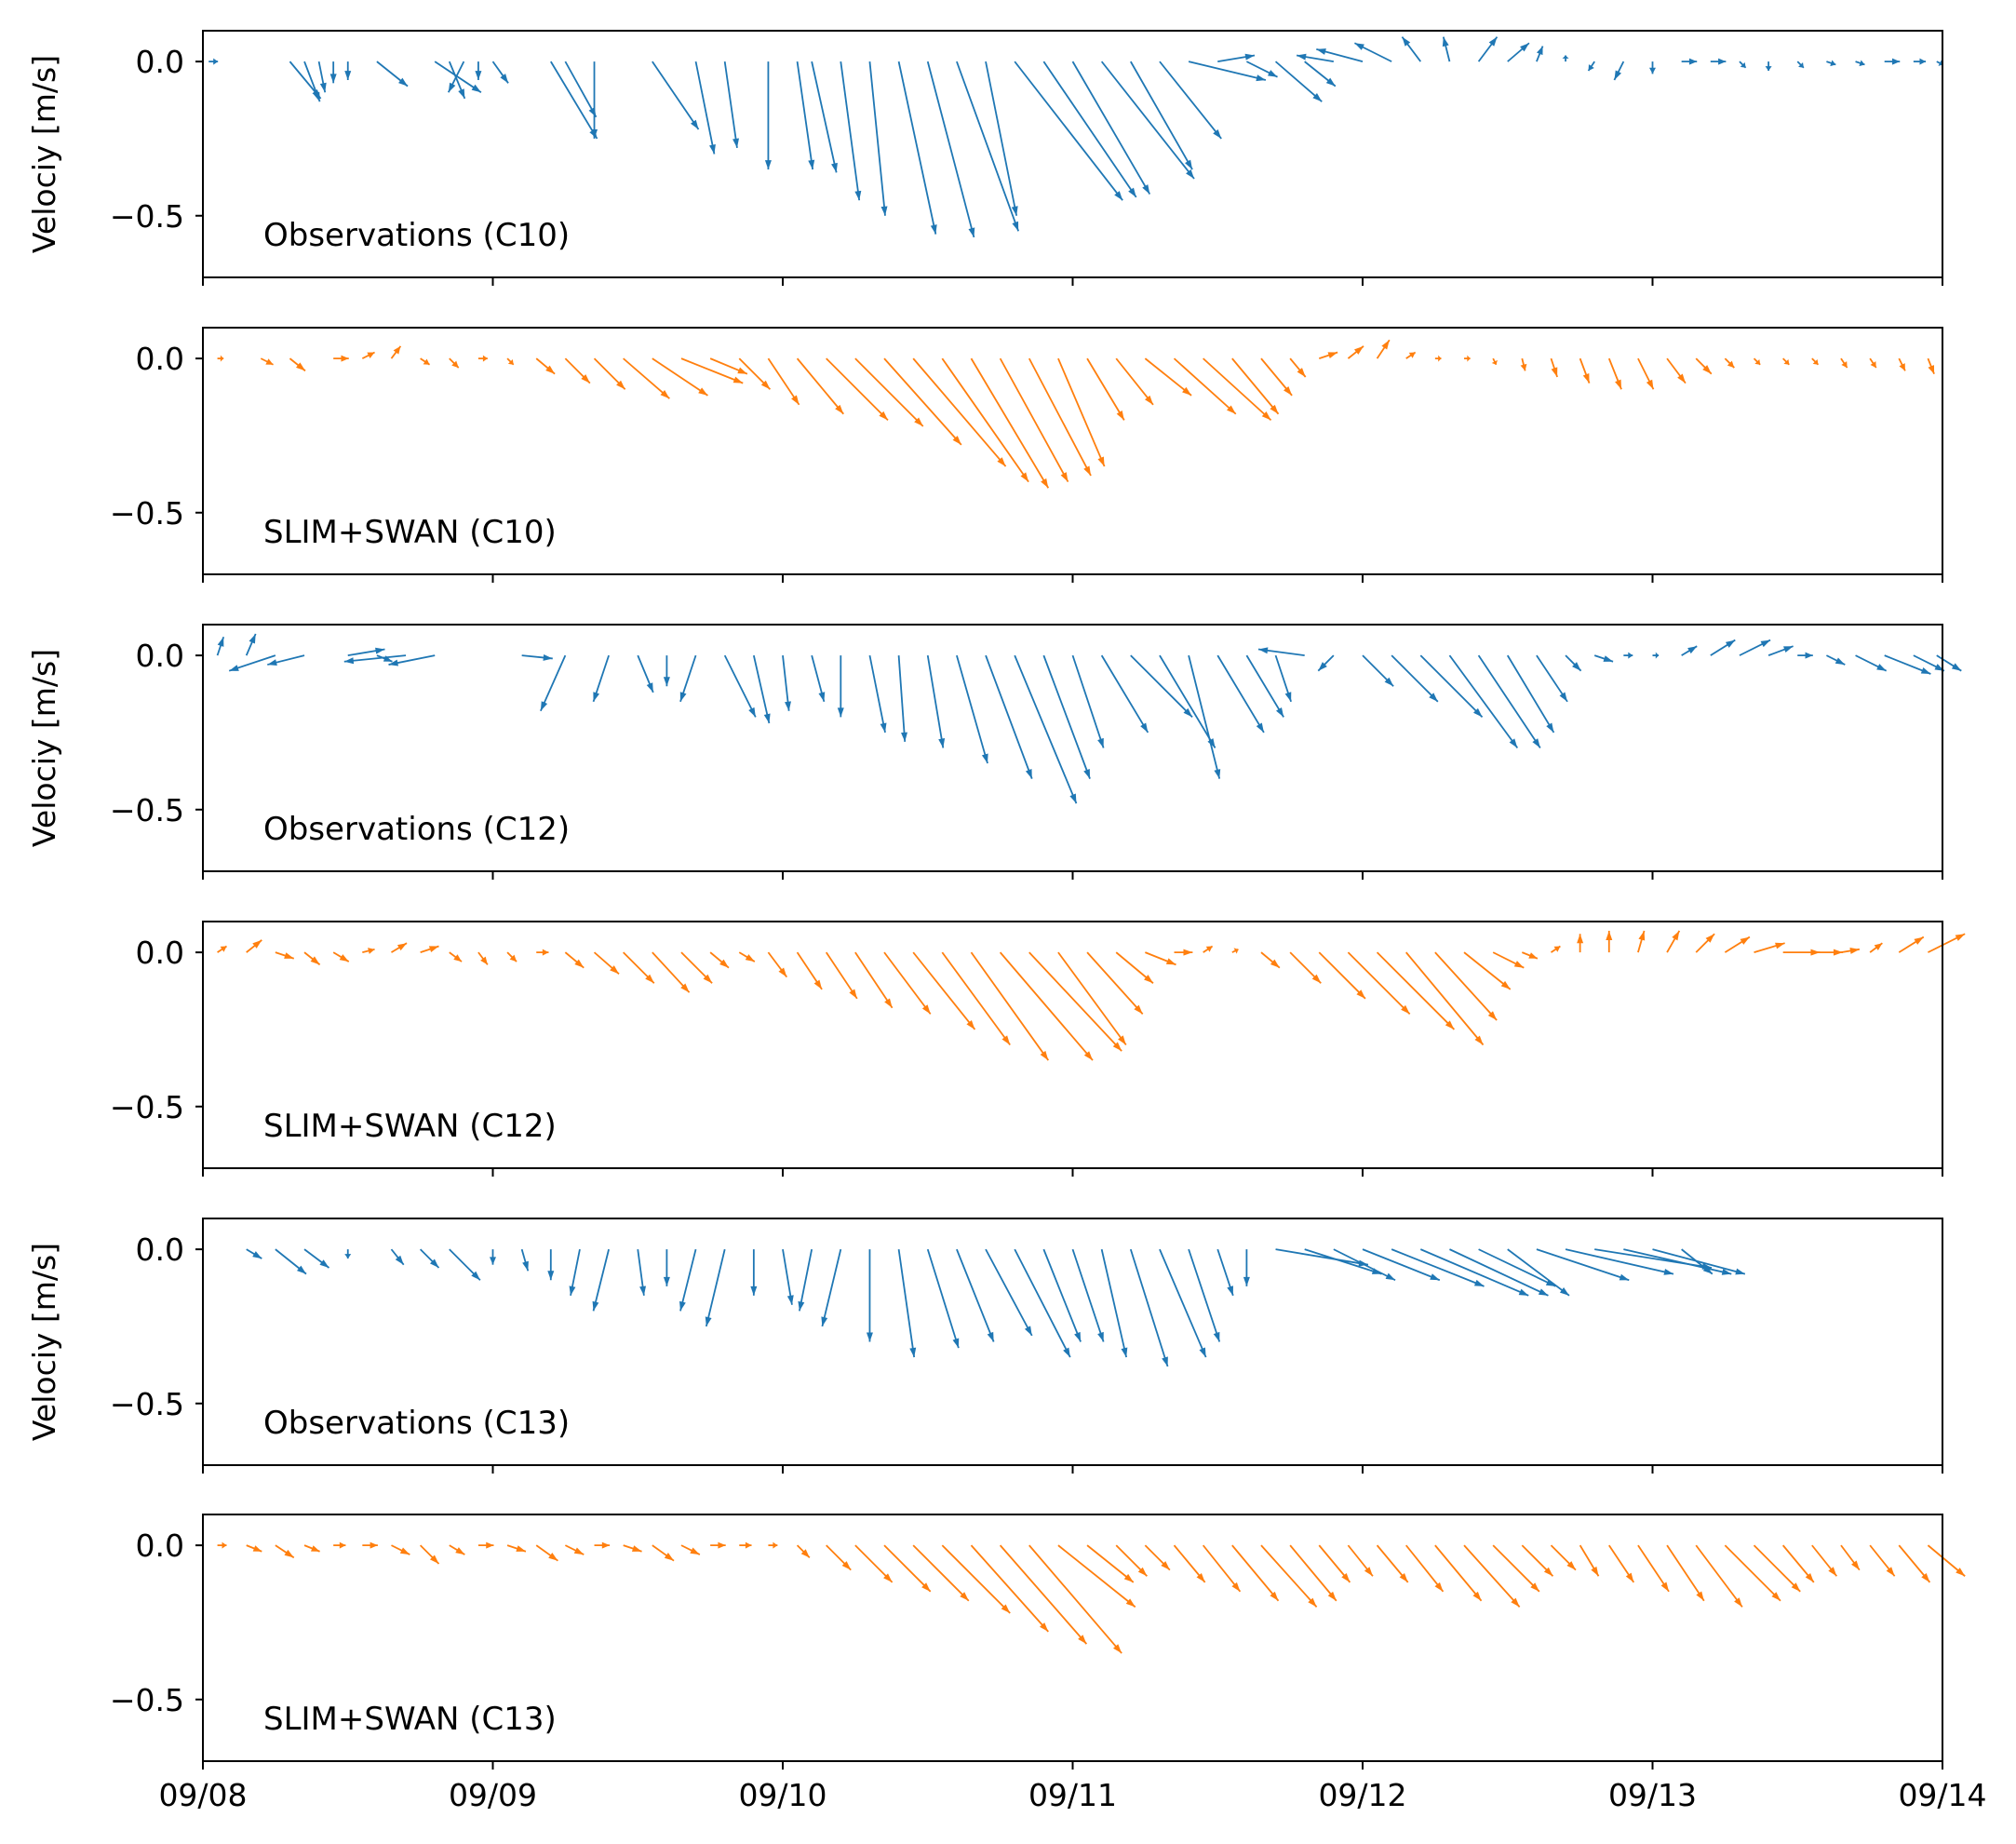 This screenshot has width=2016, height=1844. Describe the element at coordinates (1072, 1795) in the screenshot. I see `x-tick-label: 09/11` at that location.